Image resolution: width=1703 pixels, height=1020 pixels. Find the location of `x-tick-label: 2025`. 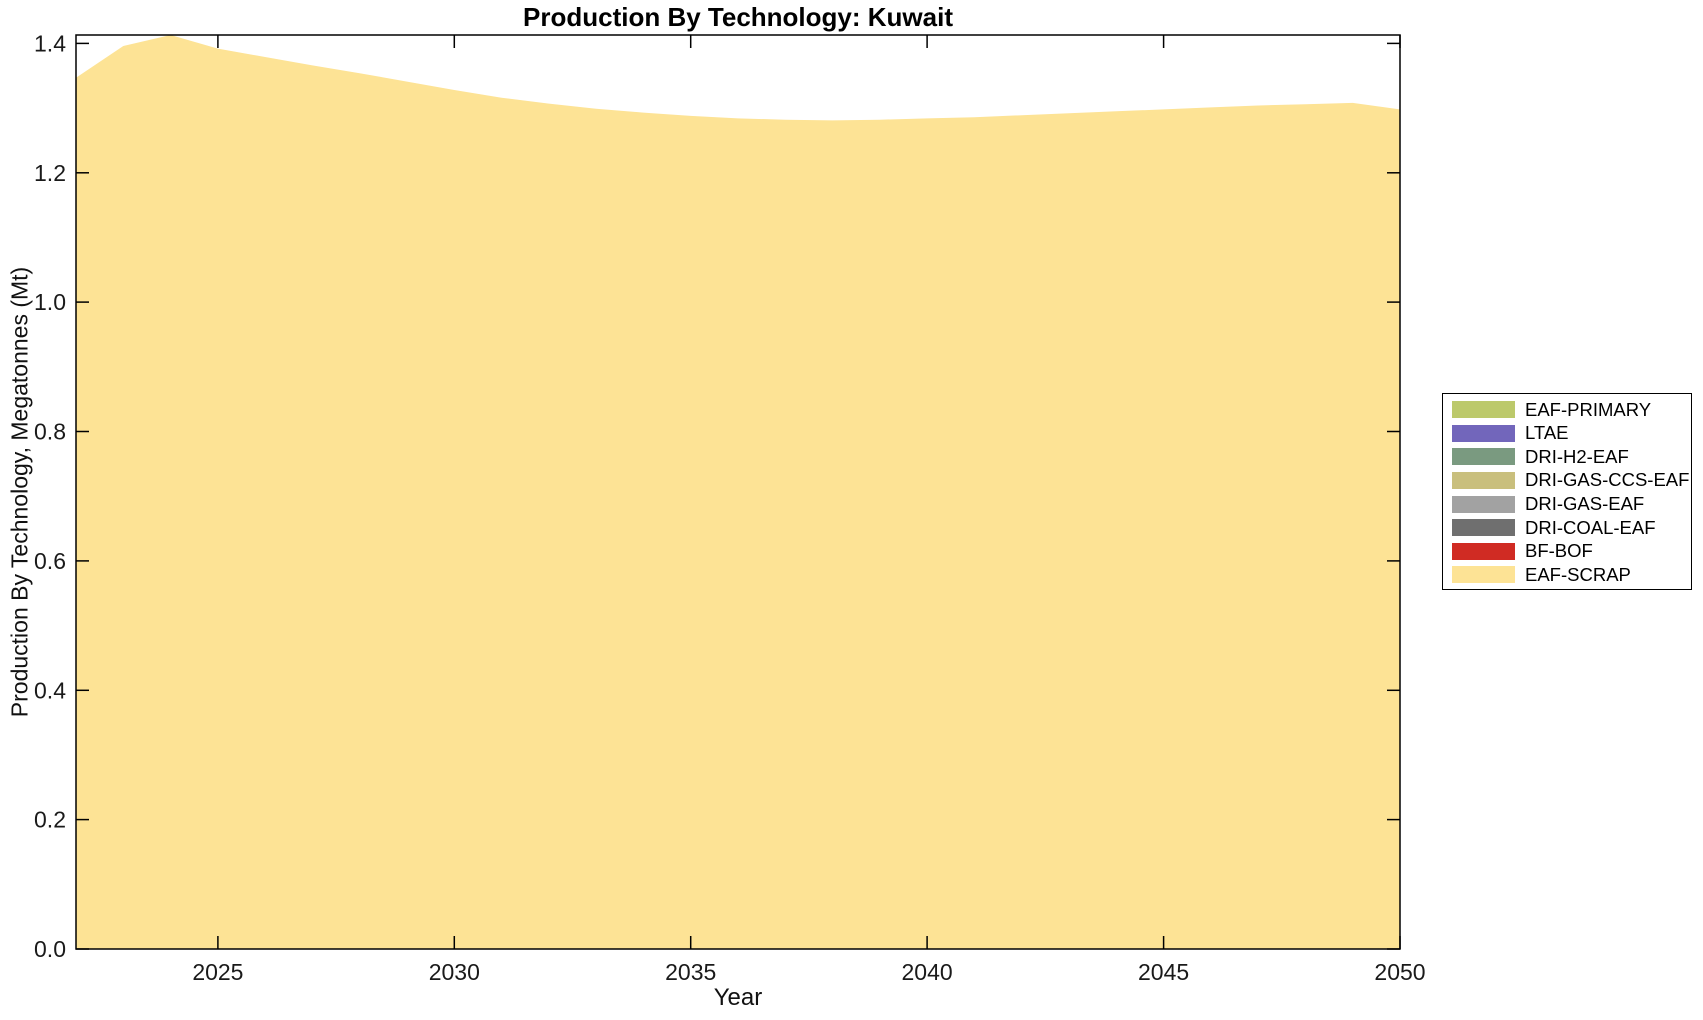

x-tick-label: 2025 is located at coordinates (217, 972).